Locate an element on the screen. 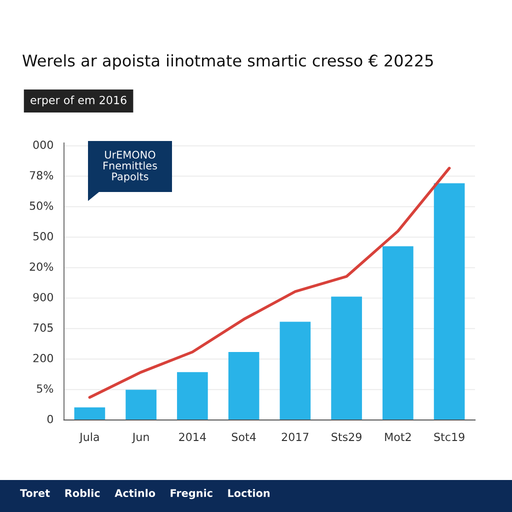  text: 000 is located at coordinates (43, 144).